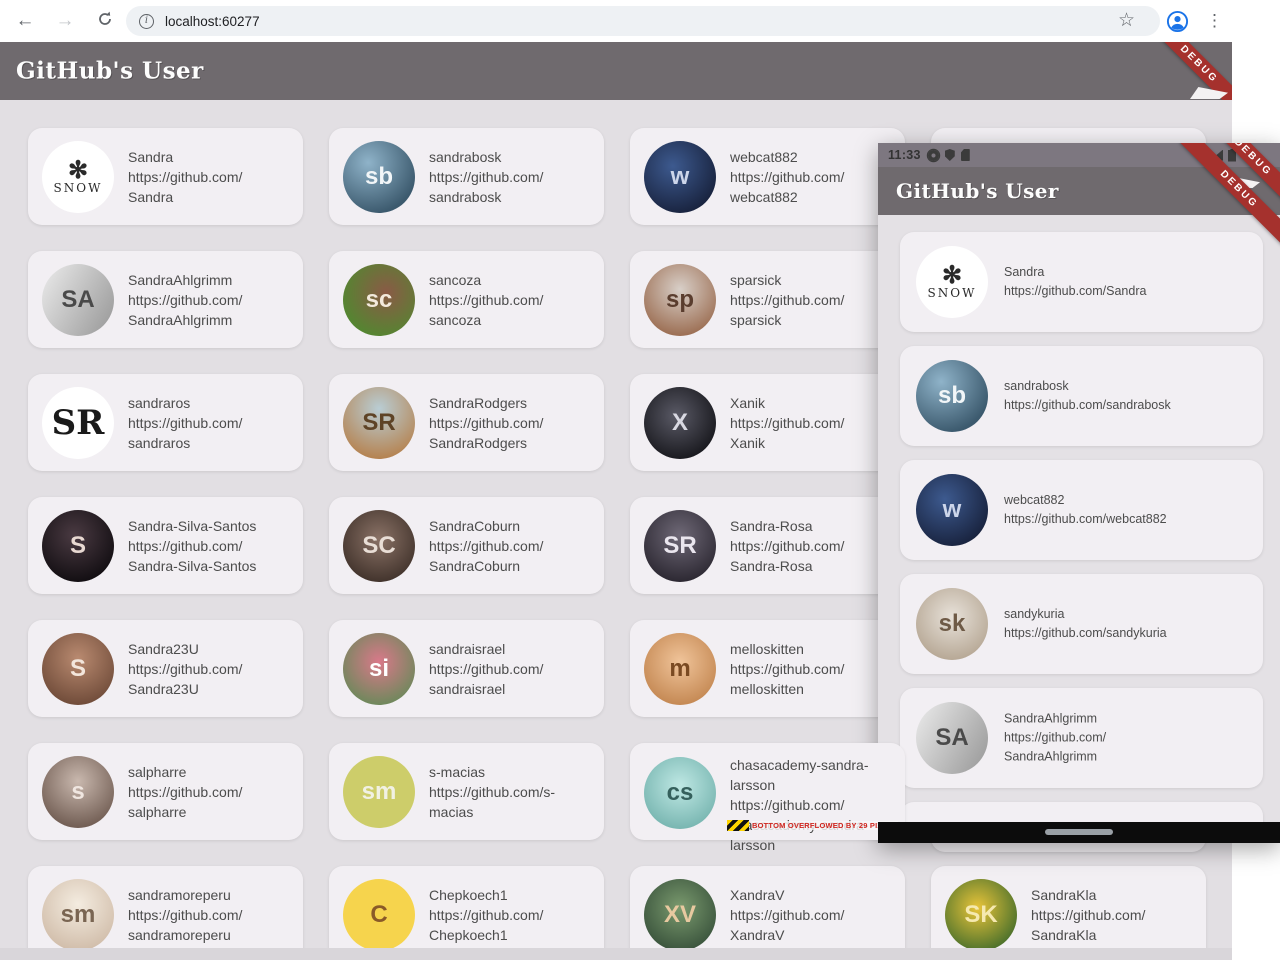 Image resolution: width=1280 pixels, height=960 pixels. What do you see at coordinates (1081, 812) in the screenshot?
I see `user-card-partial` at bounding box center [1081, 812].